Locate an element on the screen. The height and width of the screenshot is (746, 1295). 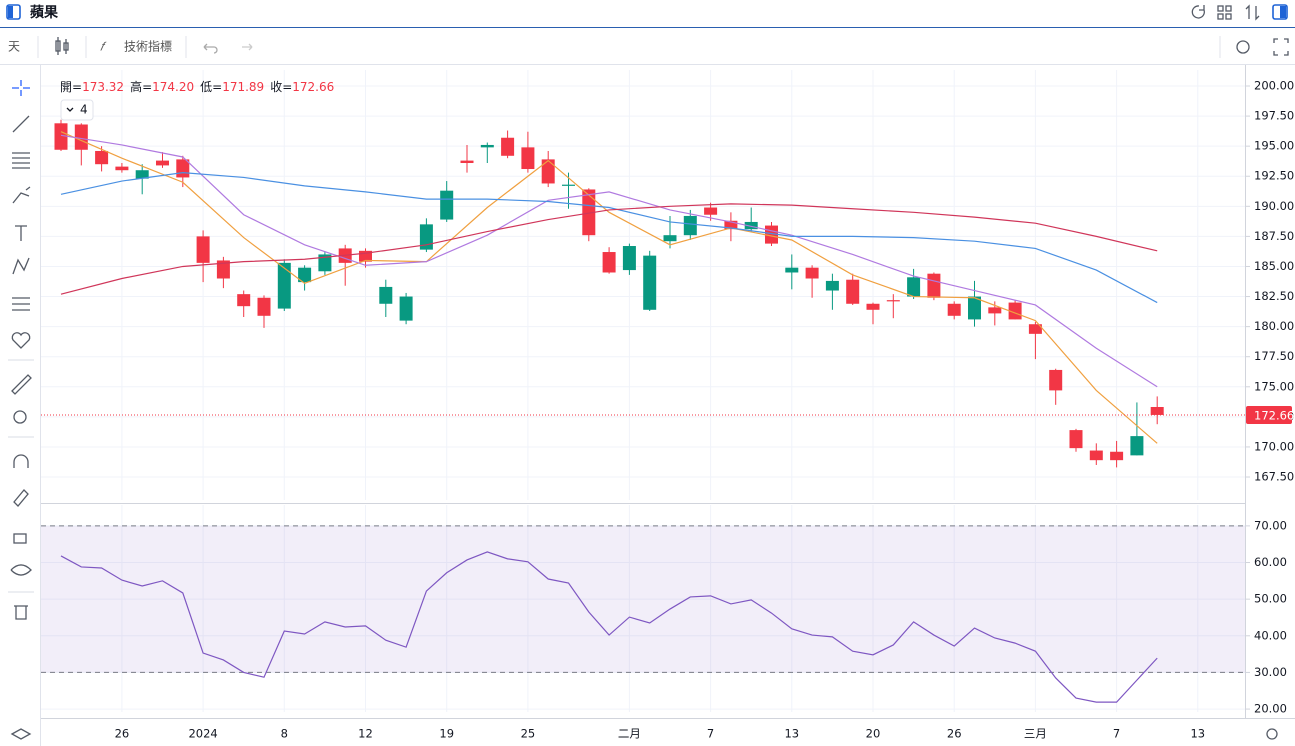
readout-value: 174.20 is located at coordinates (173, 87).